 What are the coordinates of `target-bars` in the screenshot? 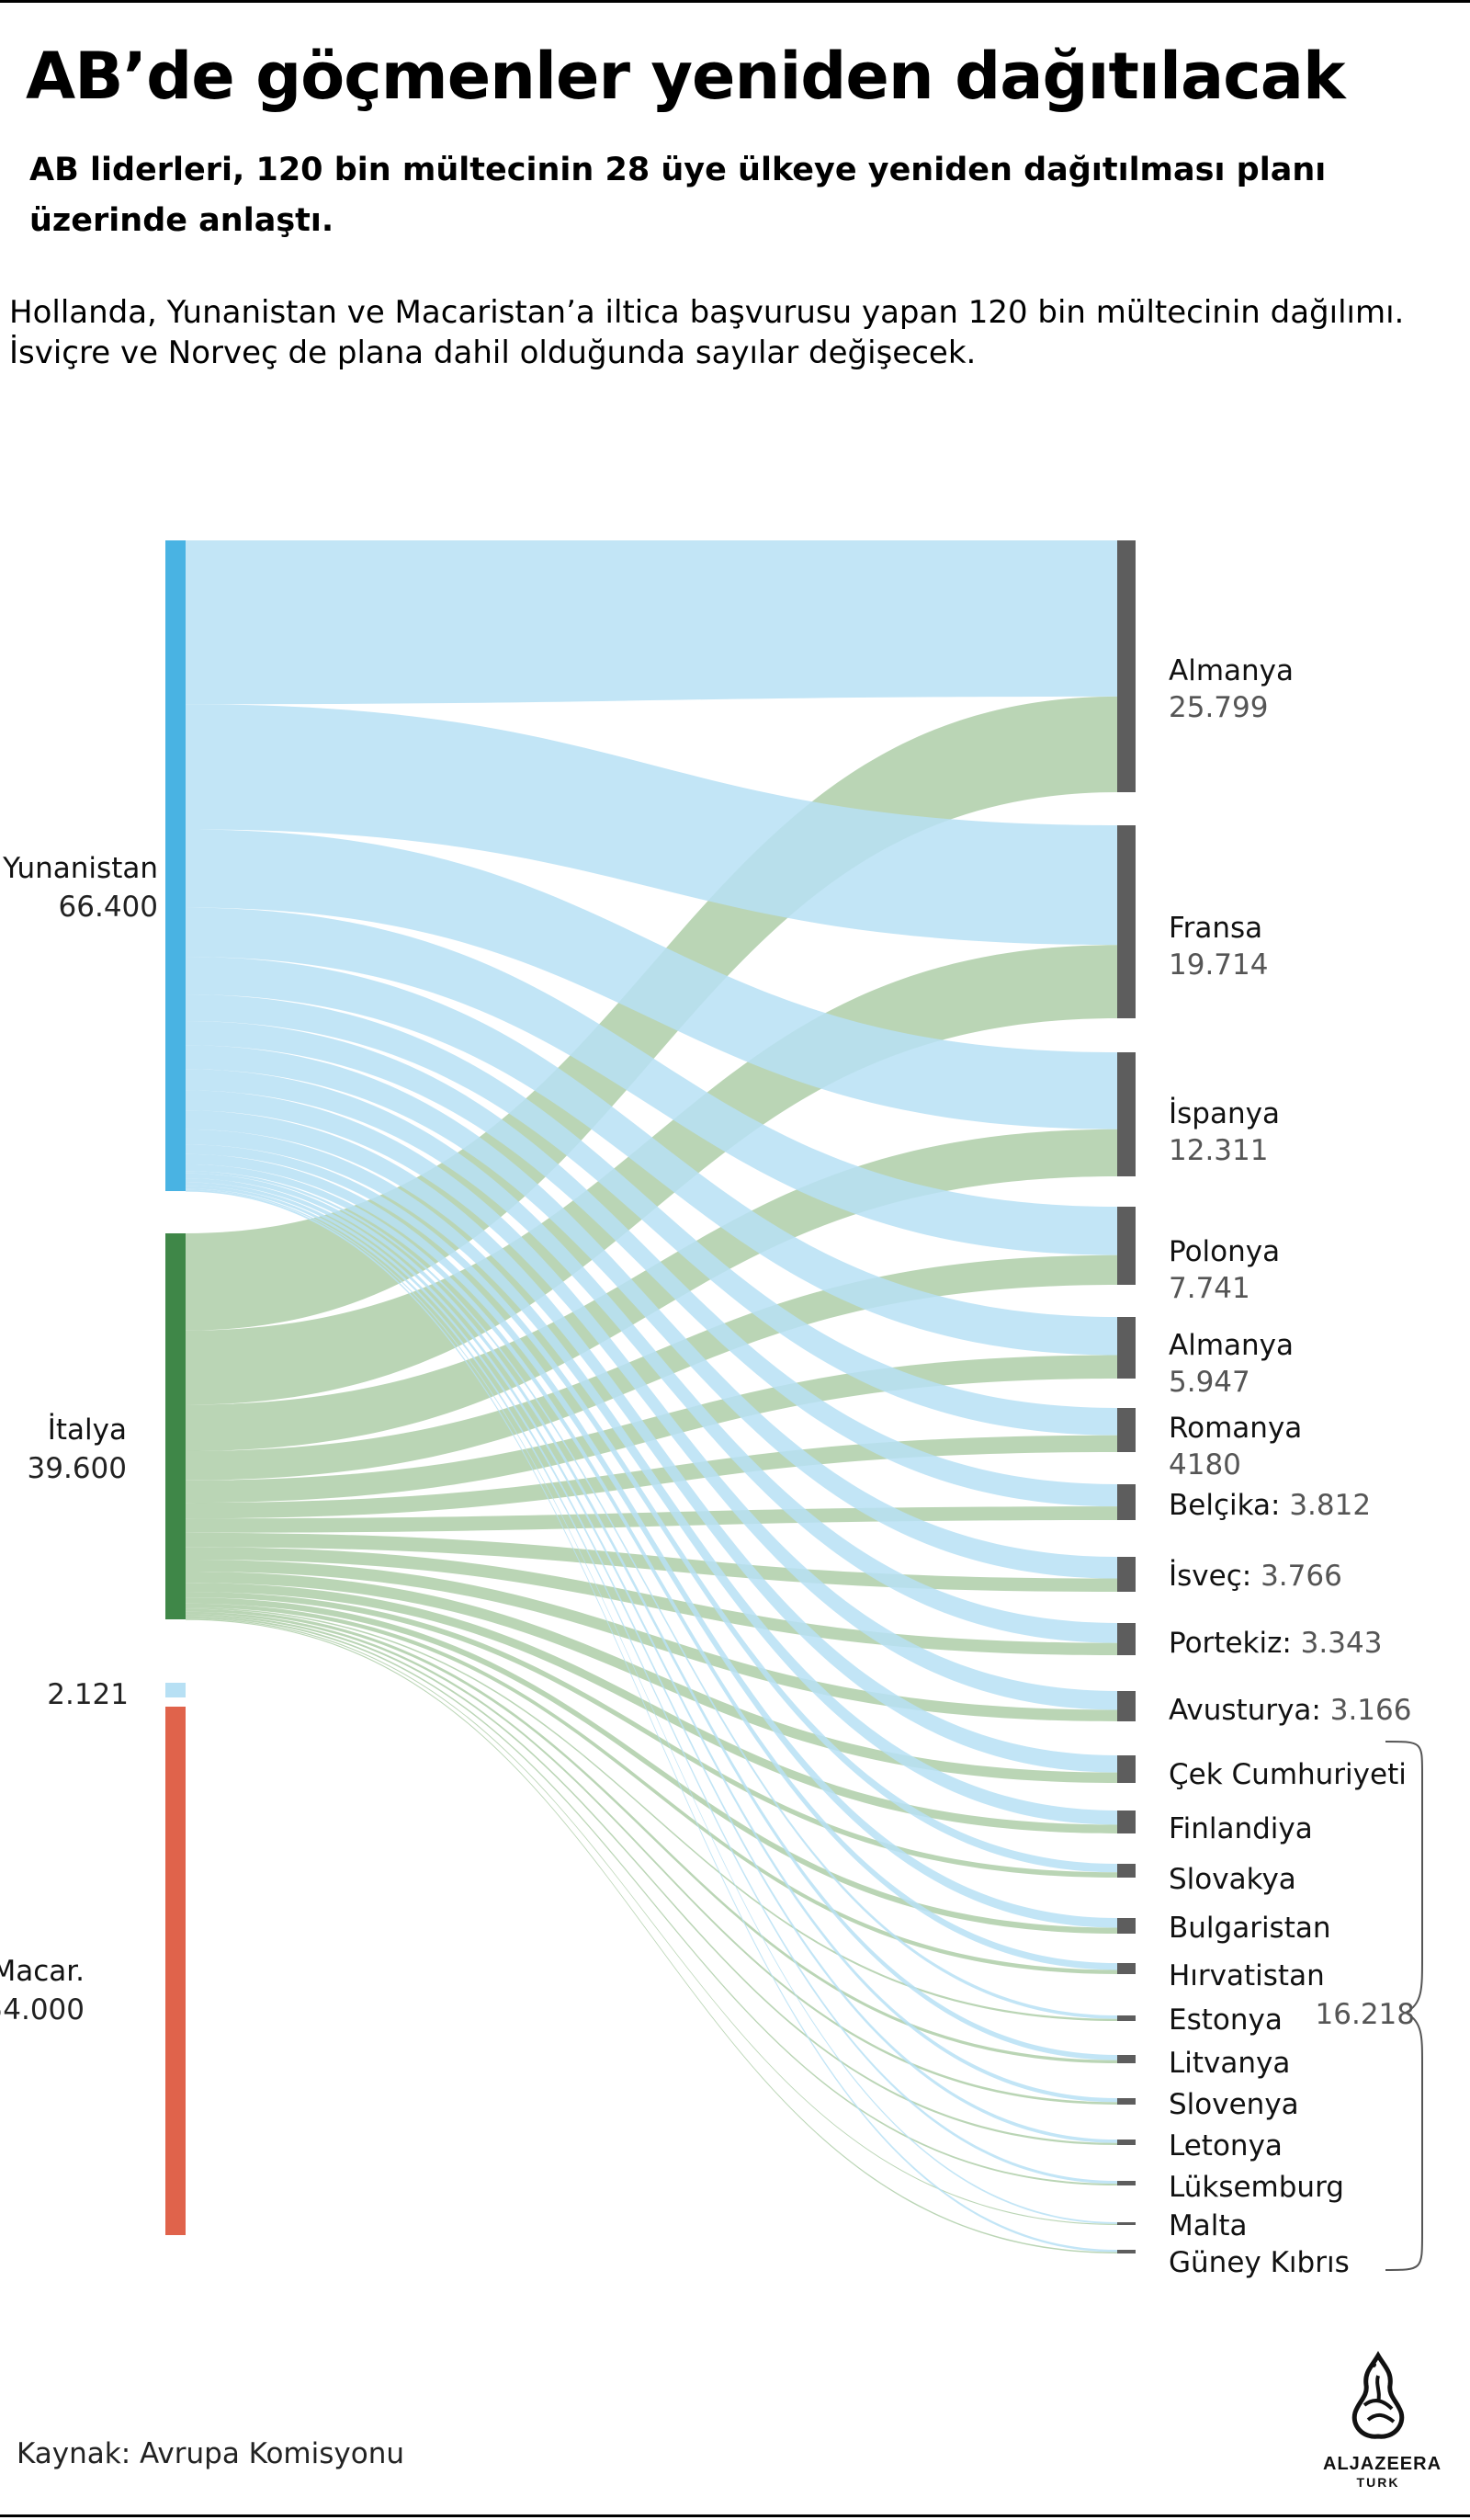 It's located at (1127, 1396).